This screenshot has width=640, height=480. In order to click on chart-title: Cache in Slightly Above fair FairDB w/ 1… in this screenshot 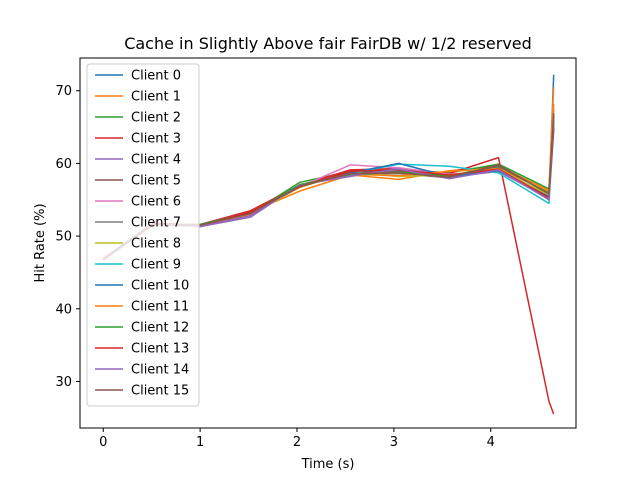, I will do `click(328, 43)`.